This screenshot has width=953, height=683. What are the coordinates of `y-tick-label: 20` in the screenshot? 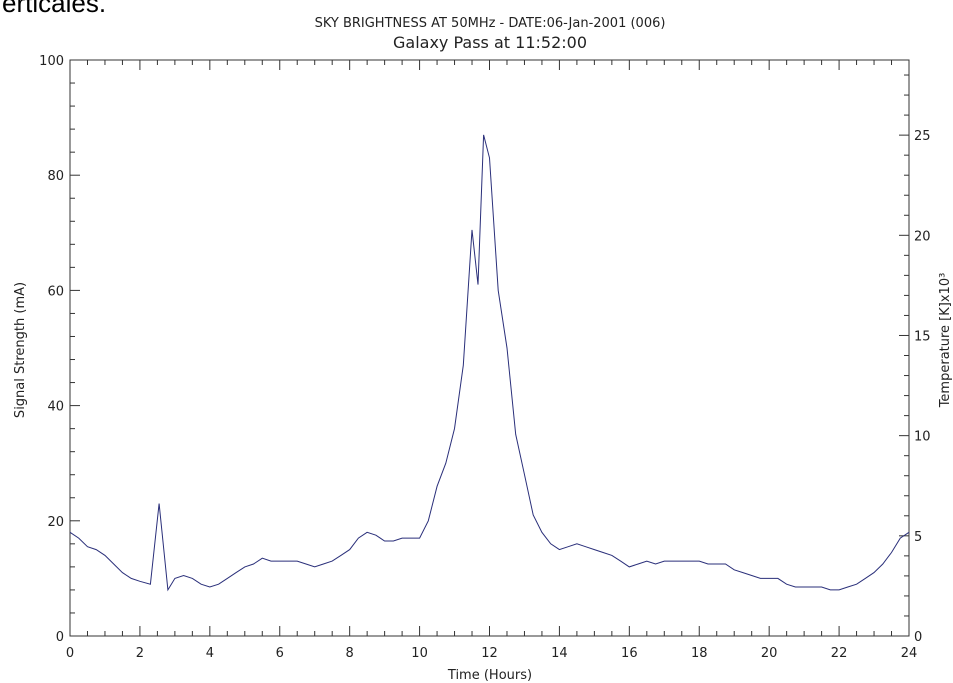 It's located at (55, 522).